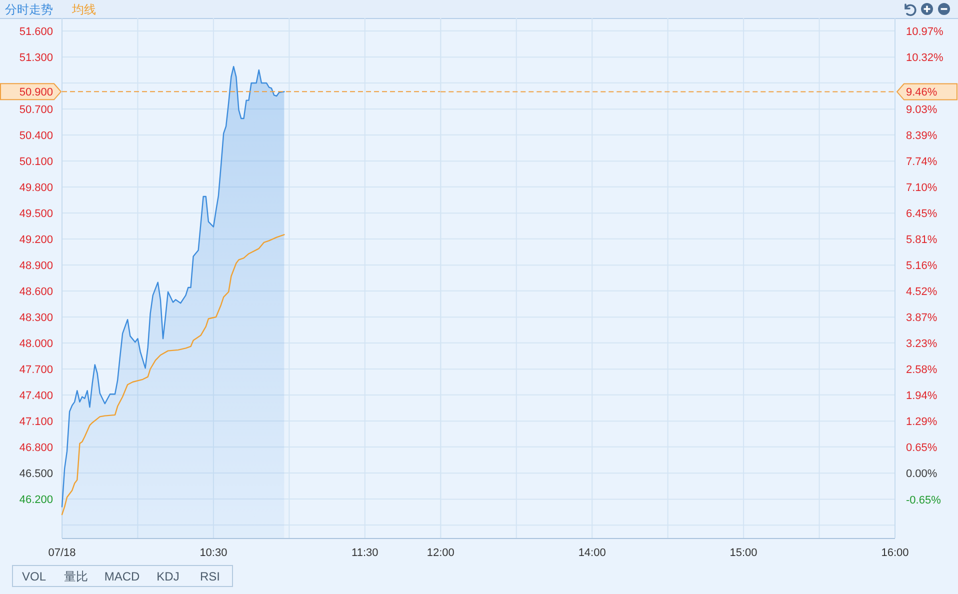 The image size is (958, 594). What do you see at coordinates (36, 396) in the screenshot?
I see `y-tick-label: 47.400` at bounding box center [36, 396].